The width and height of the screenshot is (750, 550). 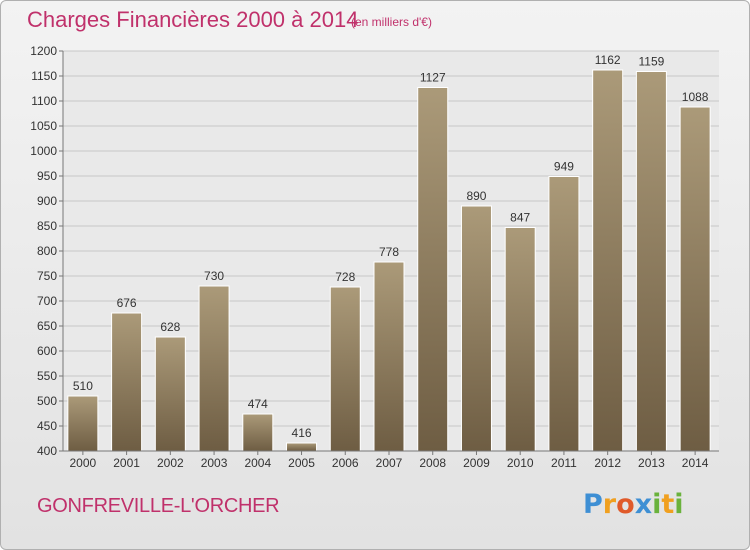 I want to click on data-label: 728, so click(x=345, y=277).